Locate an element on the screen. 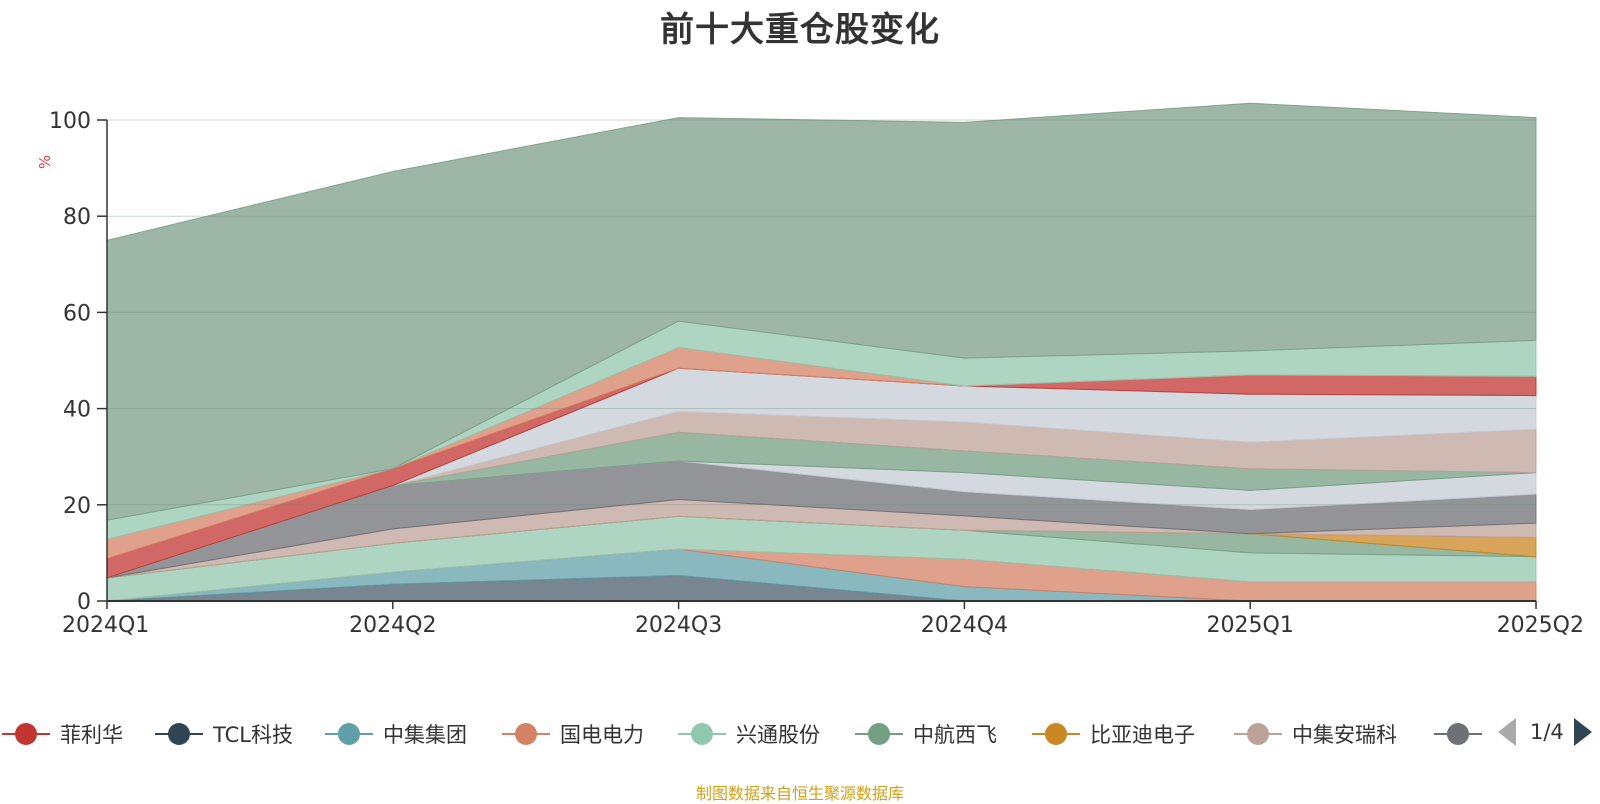 This screenshot has width=1600, height=804. y-axis-unit-label: % is located at coordinates (45, 162).